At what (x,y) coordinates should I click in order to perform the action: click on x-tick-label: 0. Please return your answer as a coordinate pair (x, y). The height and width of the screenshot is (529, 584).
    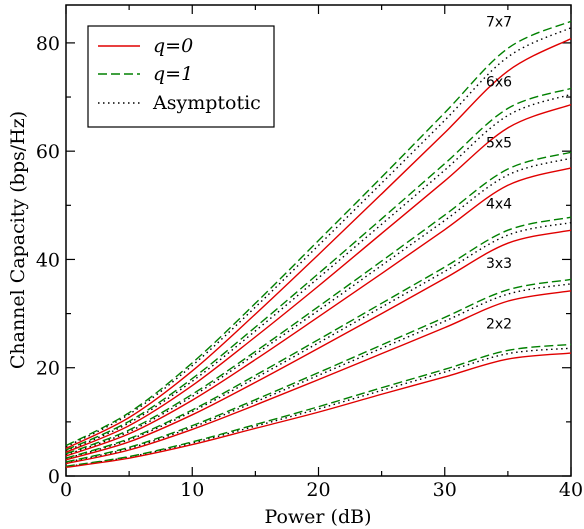
    Looking at the image, I should click on (66, 490).